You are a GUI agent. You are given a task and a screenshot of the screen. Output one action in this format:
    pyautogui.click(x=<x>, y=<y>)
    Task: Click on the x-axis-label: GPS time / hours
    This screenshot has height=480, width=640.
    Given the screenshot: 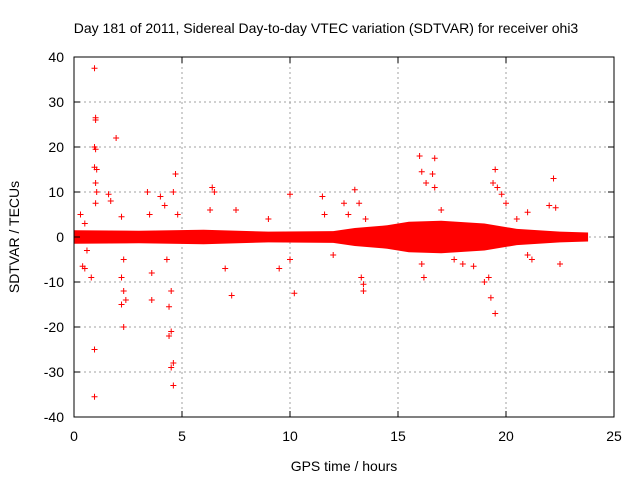 What is the action you would take?
    pyautogui.click(x=344, y=466)
    